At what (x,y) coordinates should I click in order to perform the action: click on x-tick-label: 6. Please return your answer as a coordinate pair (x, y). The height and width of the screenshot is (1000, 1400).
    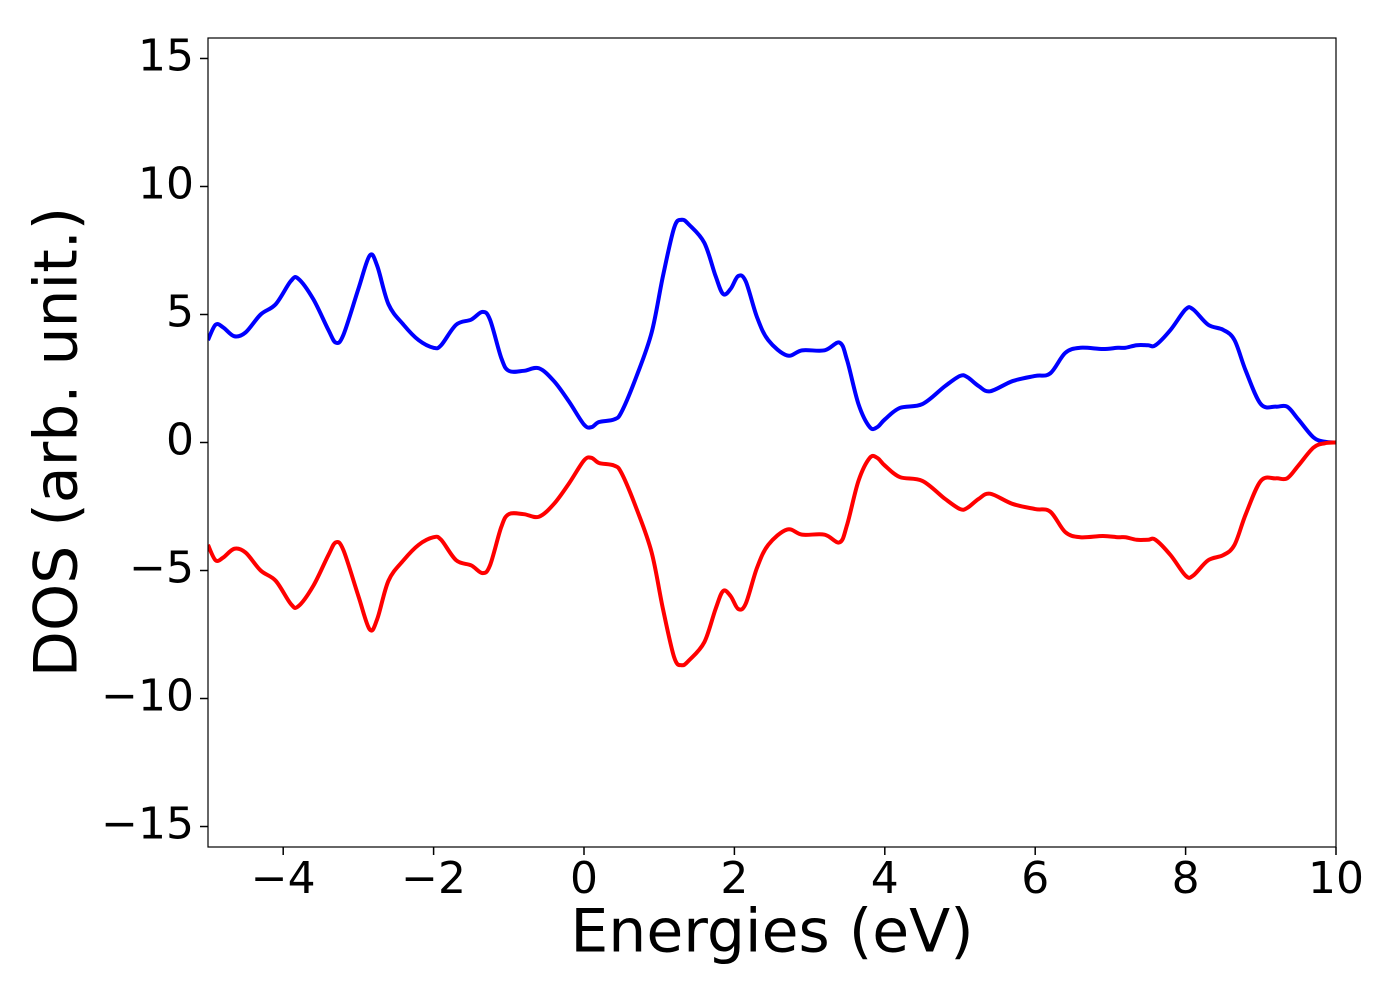
    Looking at the image, I should click on (1035, 878).